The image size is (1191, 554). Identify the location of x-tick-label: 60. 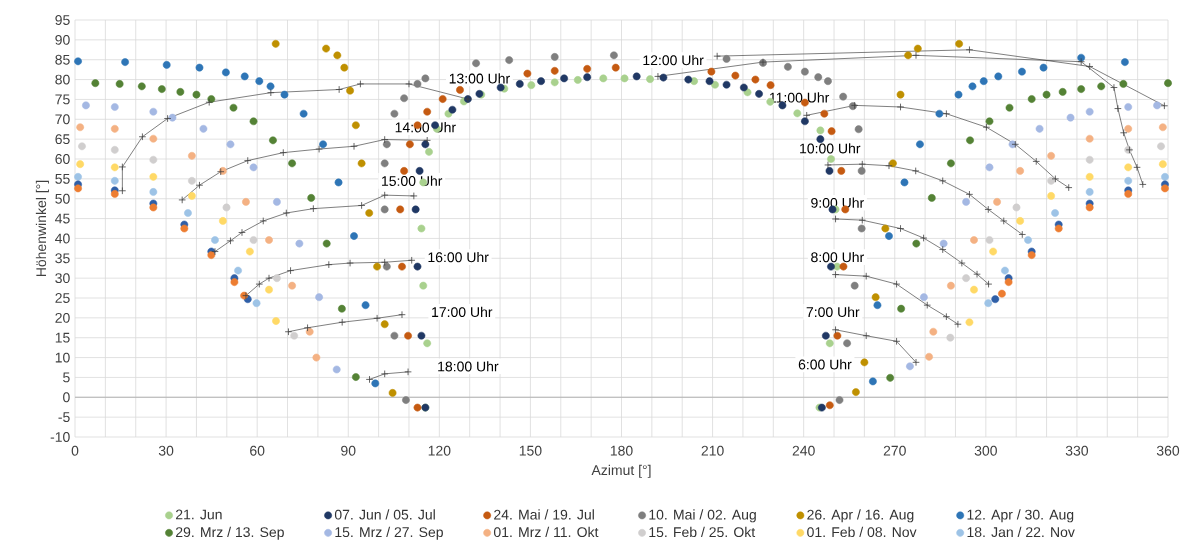
(257, 450).